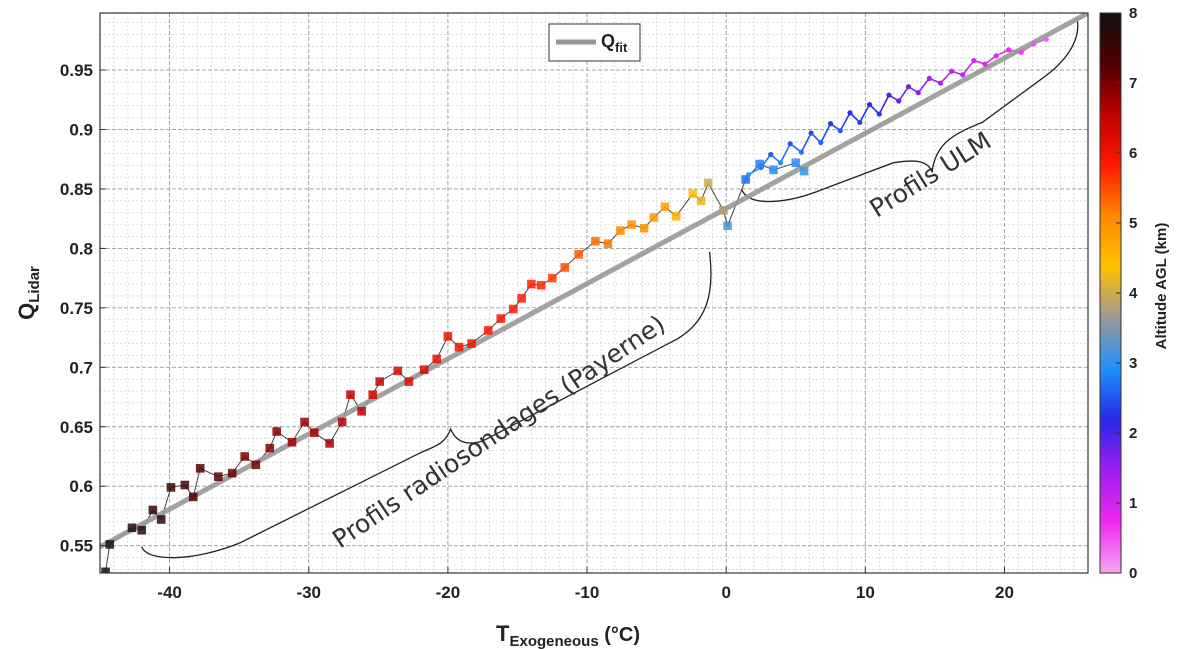 The image size is (1178, 649). What do you see at coordinates (1133, 363) in the screenshot?
I see `colorbar-tick-label: 3` at bounding box center [1133, 363].